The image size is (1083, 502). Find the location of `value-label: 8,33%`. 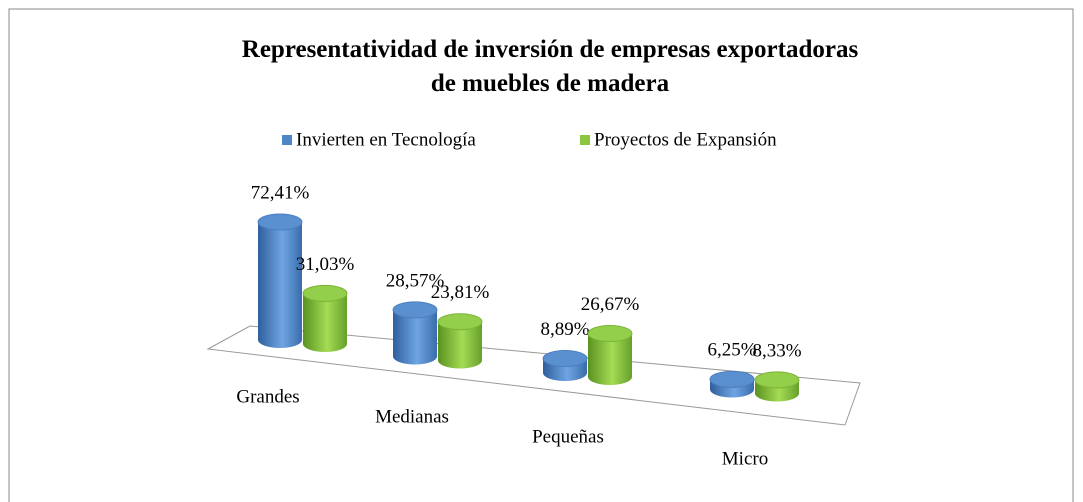

value-label: 8,33% is located at coordinates (776, 350).